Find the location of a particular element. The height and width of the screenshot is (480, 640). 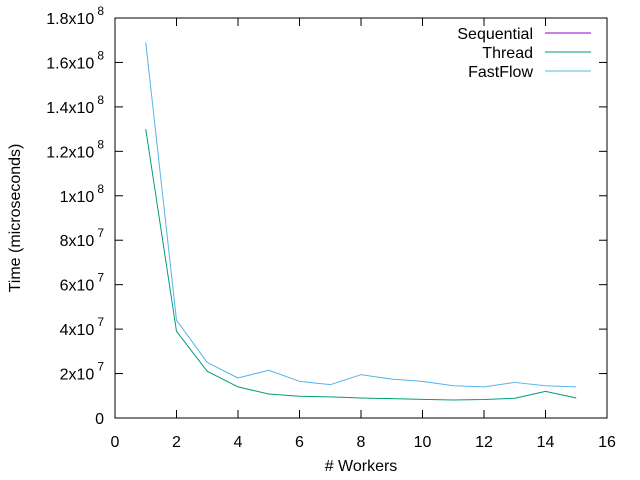

x-tick-label: 14 is located at coordinates (546, 442).